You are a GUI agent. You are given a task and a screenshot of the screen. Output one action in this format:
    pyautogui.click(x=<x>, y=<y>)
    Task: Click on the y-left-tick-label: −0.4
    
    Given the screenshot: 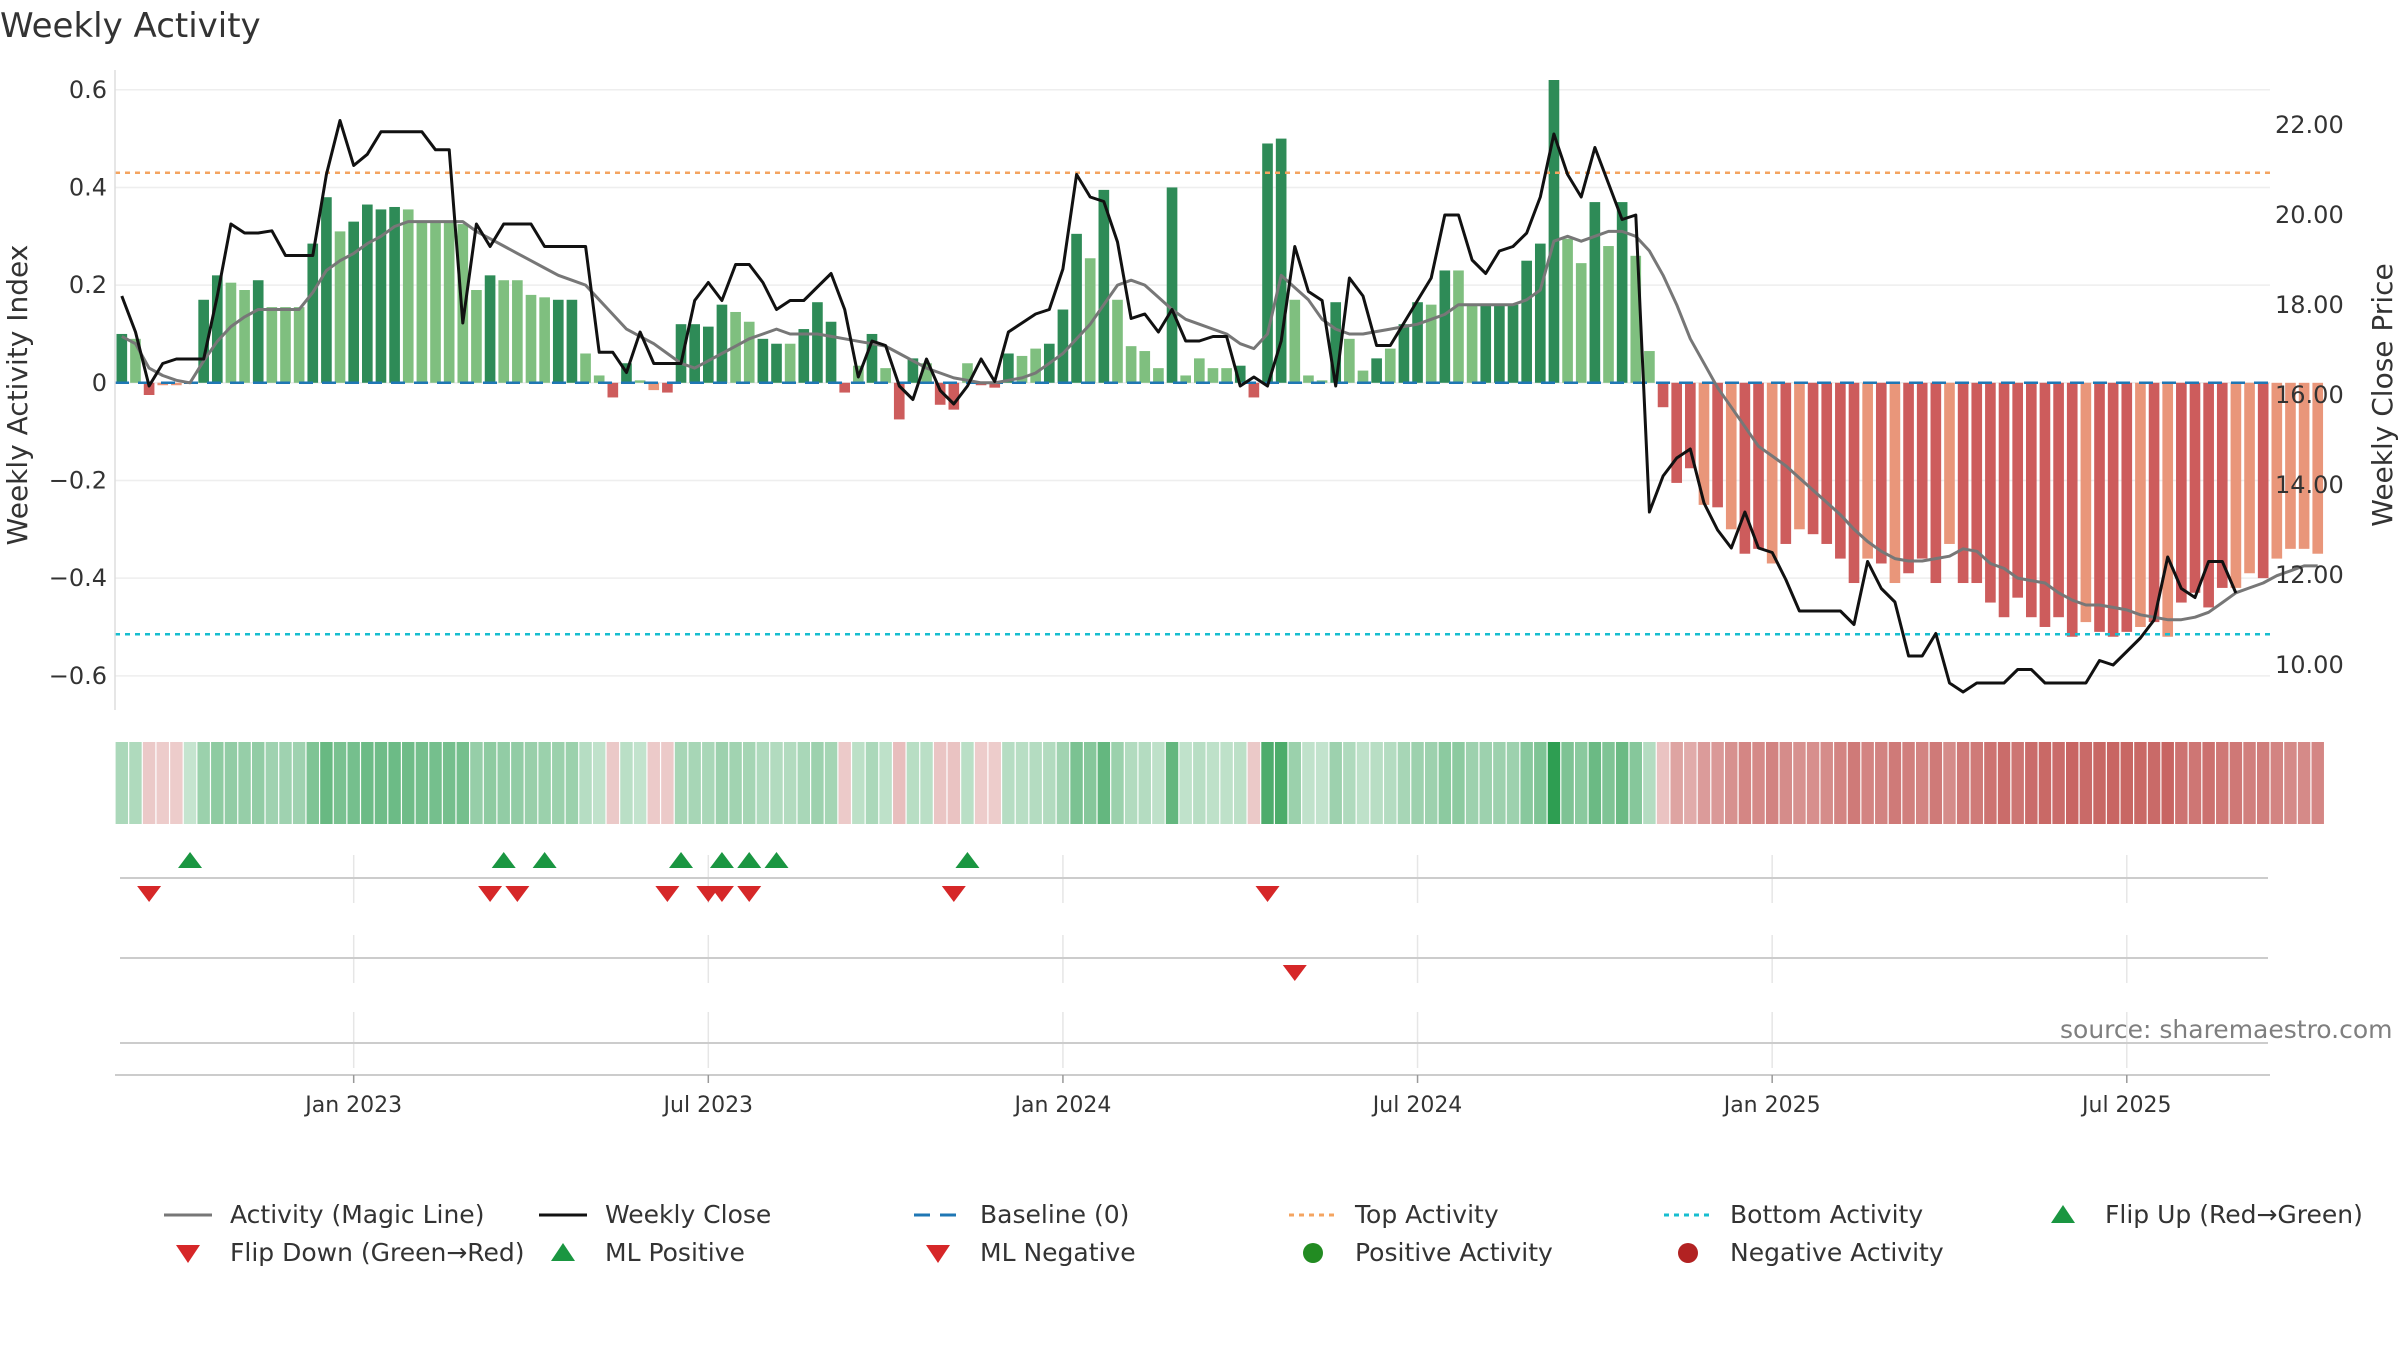 What is the action you would take?
    pyautogui.click(x=78, y=578)
    